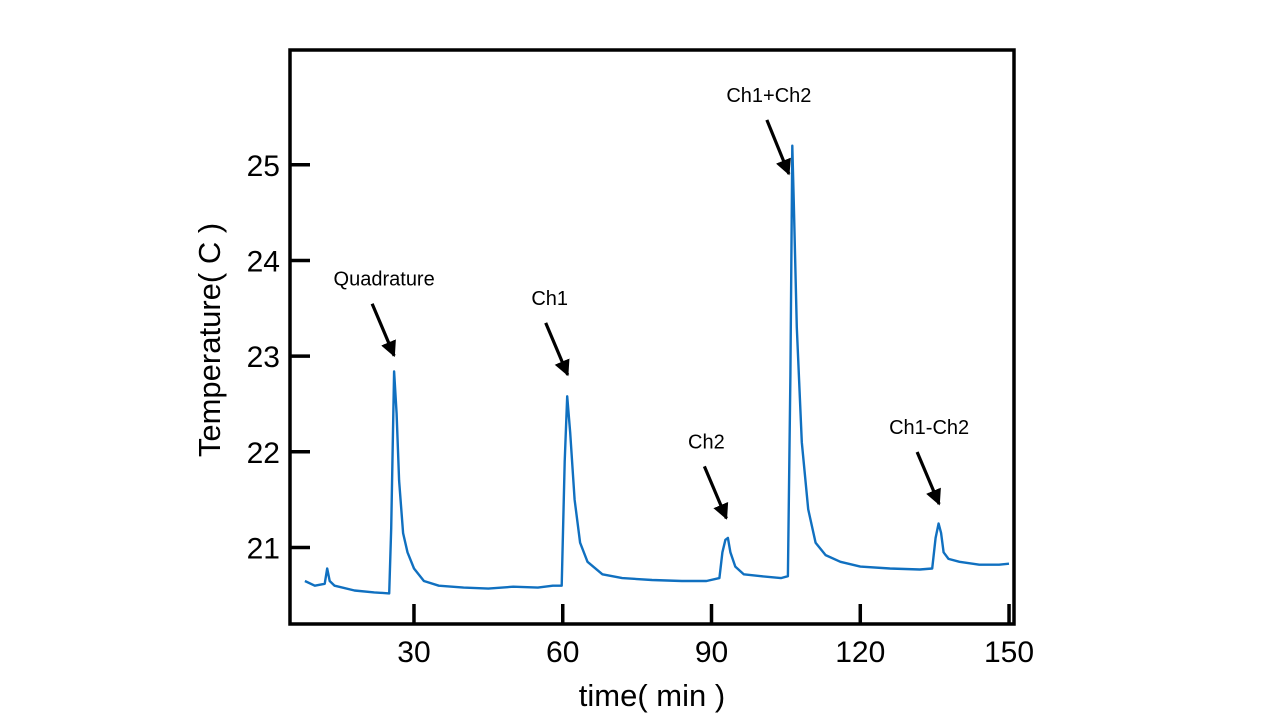 This screenshot has height=720, width=1280. I want to click on annotation-label: Ch1, so click(549, 299).